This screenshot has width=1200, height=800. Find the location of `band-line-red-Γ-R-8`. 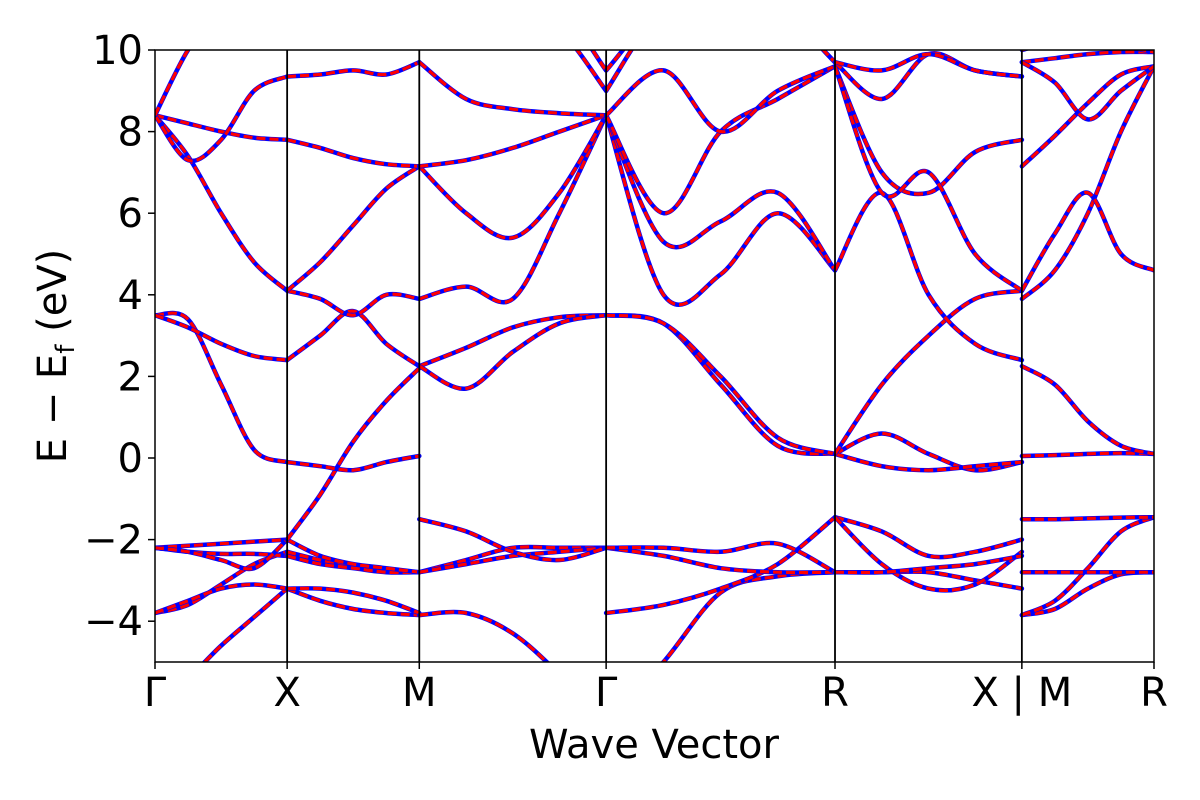

band-line-red-Γ-R-8 is located at coordinates (720, 139).